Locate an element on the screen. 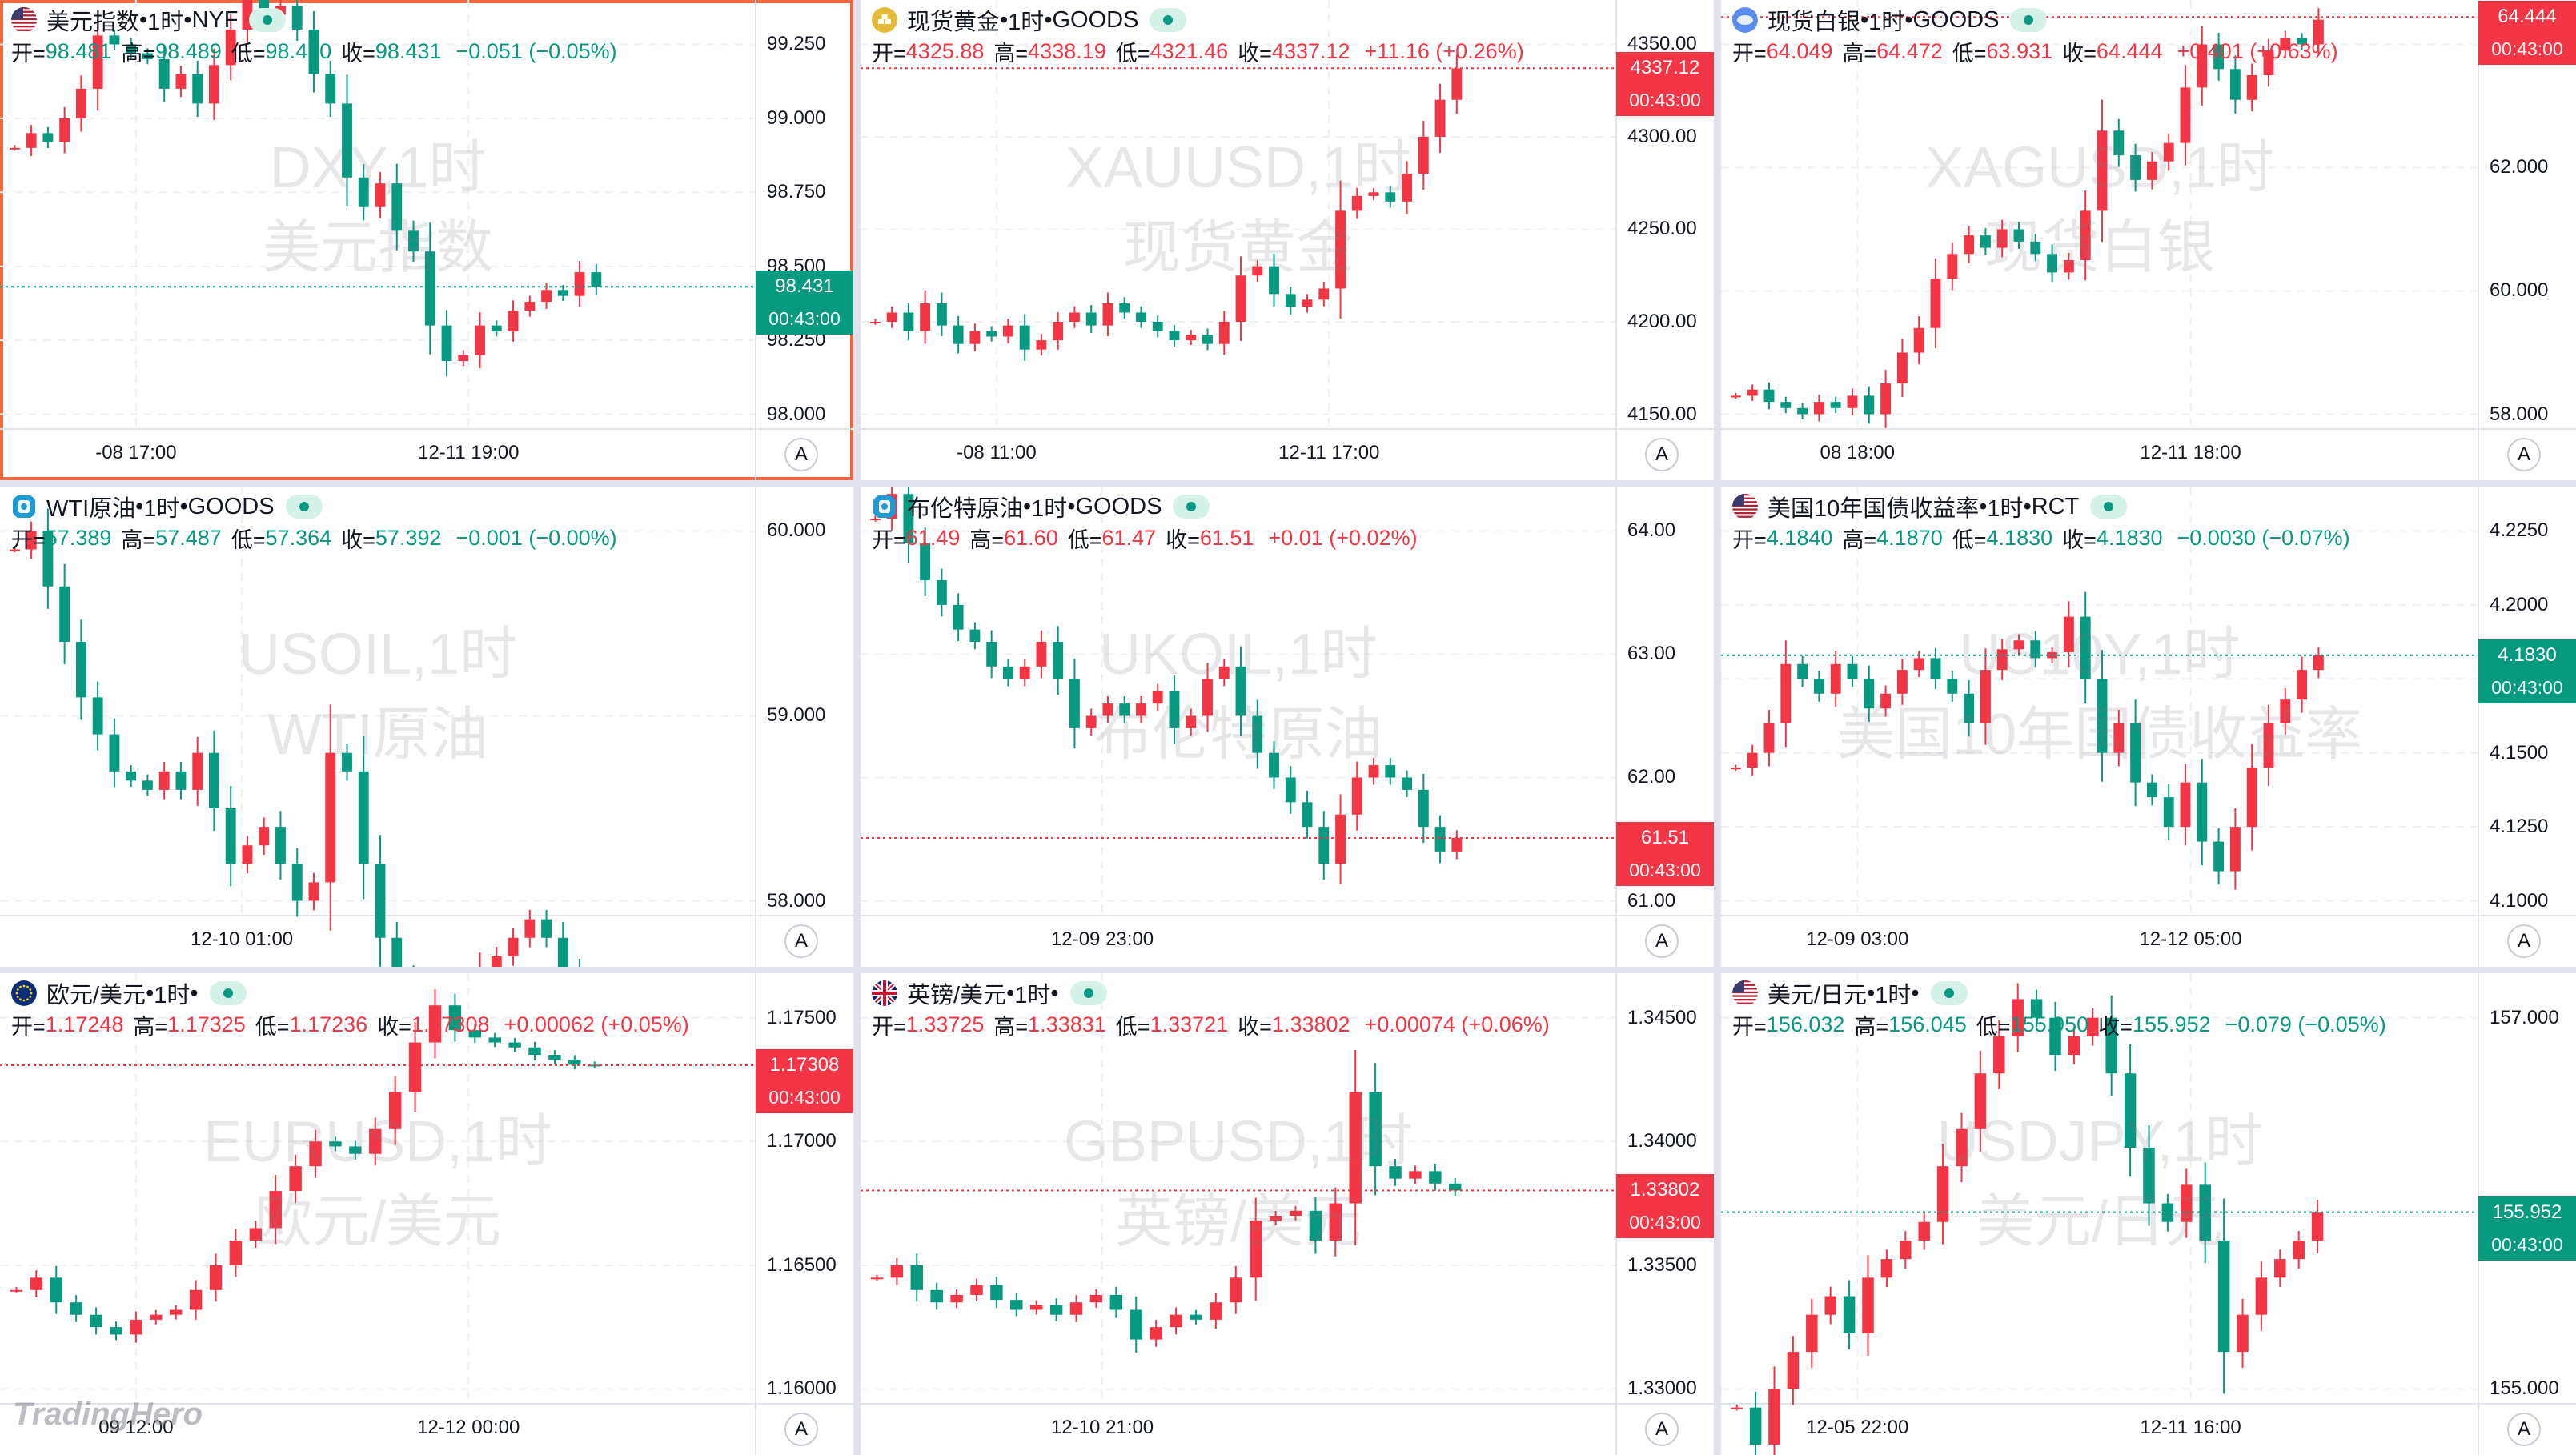  symbol-name: 欧元/美元 is located at coordinates (96, 995).